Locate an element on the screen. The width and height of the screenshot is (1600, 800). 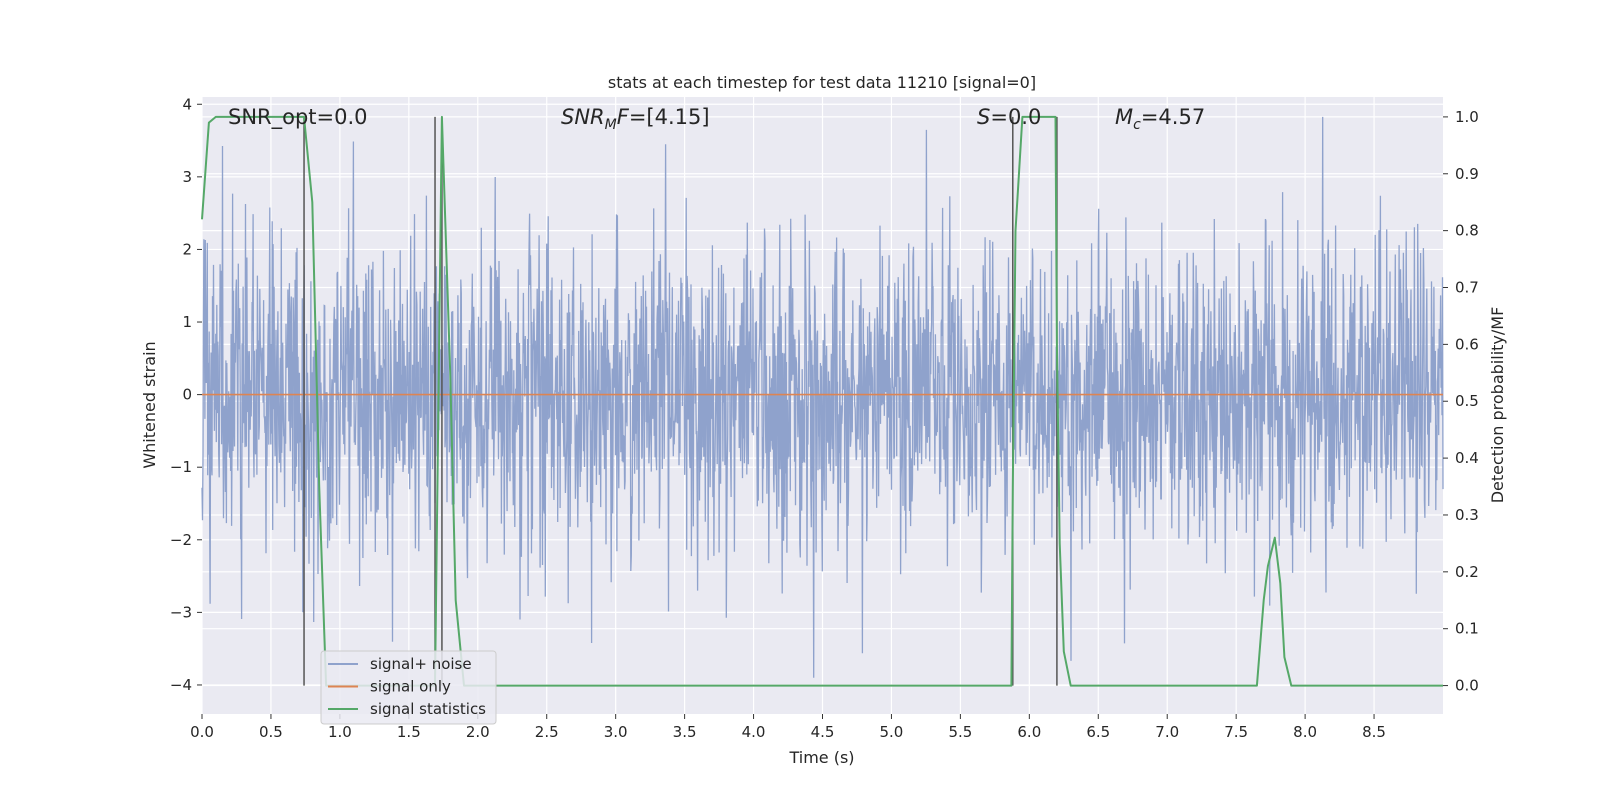
legend-label: signal+ noise is located at coordinates (421, 664).